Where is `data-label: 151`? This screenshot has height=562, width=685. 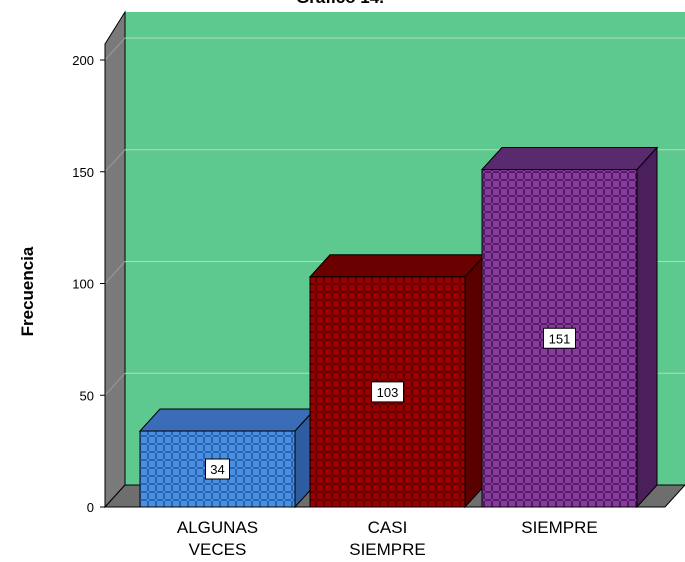
data-label: 151 is located at coordinates (560, 338).